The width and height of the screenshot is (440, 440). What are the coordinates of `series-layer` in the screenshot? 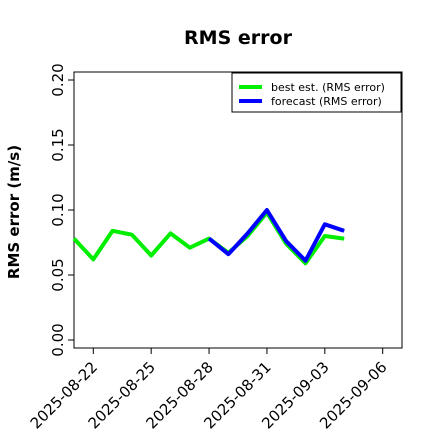 It's located at (208, 237).